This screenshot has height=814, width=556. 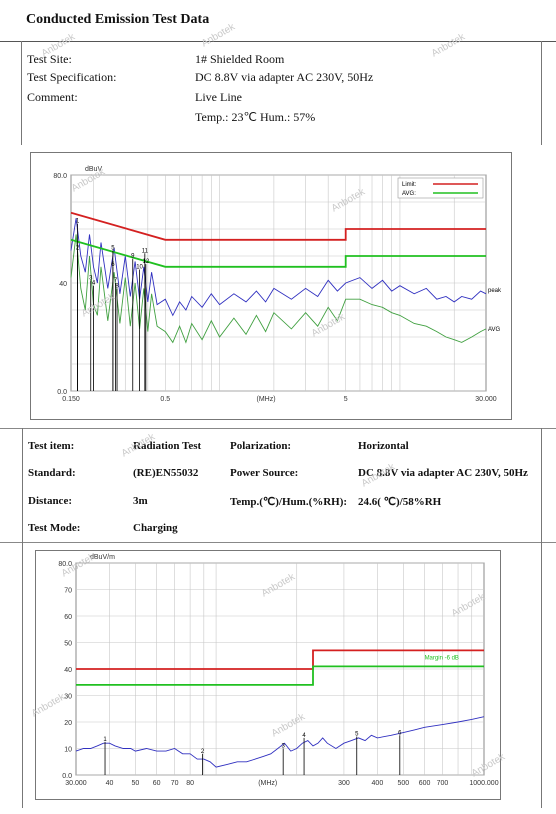 I want to click on x-tick-label: 50, so click(x=136, y=783).